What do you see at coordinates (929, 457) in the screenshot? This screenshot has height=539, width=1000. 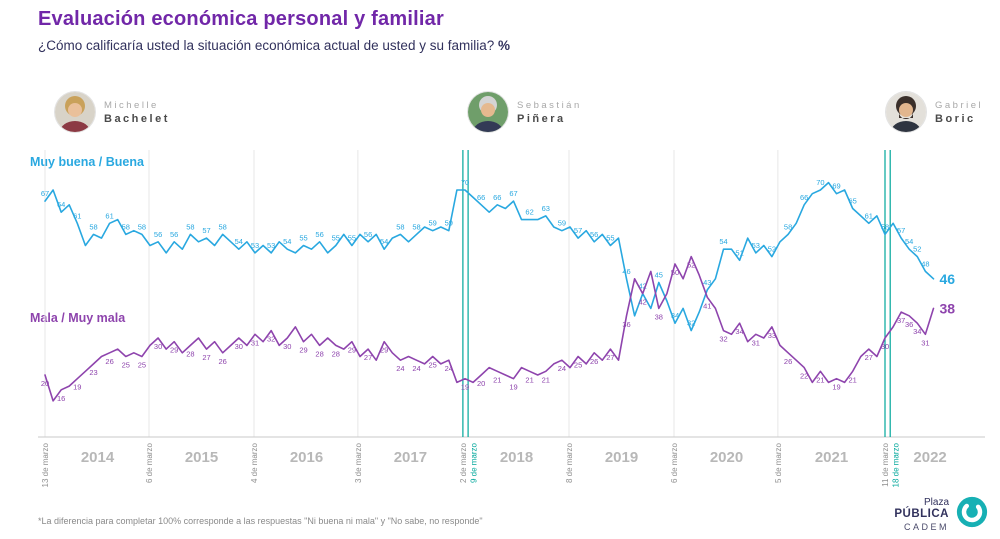 I see `year-label: 2022` at bounding box center [929, 457].